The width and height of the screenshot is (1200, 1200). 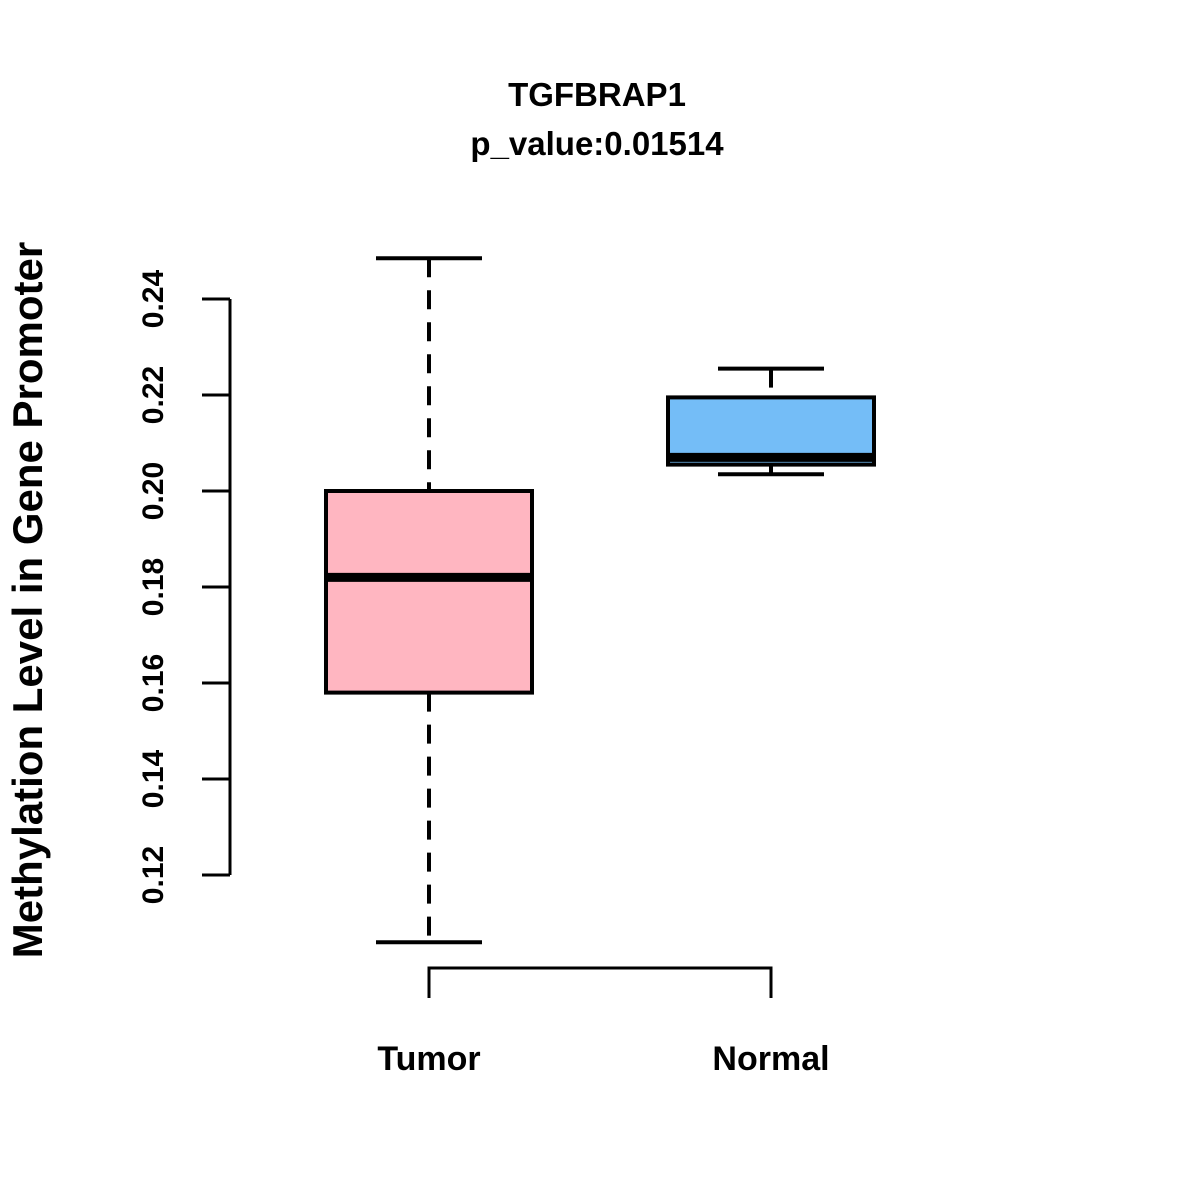 What do you see at coordinates (153, 491) in the screenshot?
I see `y-tick-label: 0.20` at bounding box center [153, 491].